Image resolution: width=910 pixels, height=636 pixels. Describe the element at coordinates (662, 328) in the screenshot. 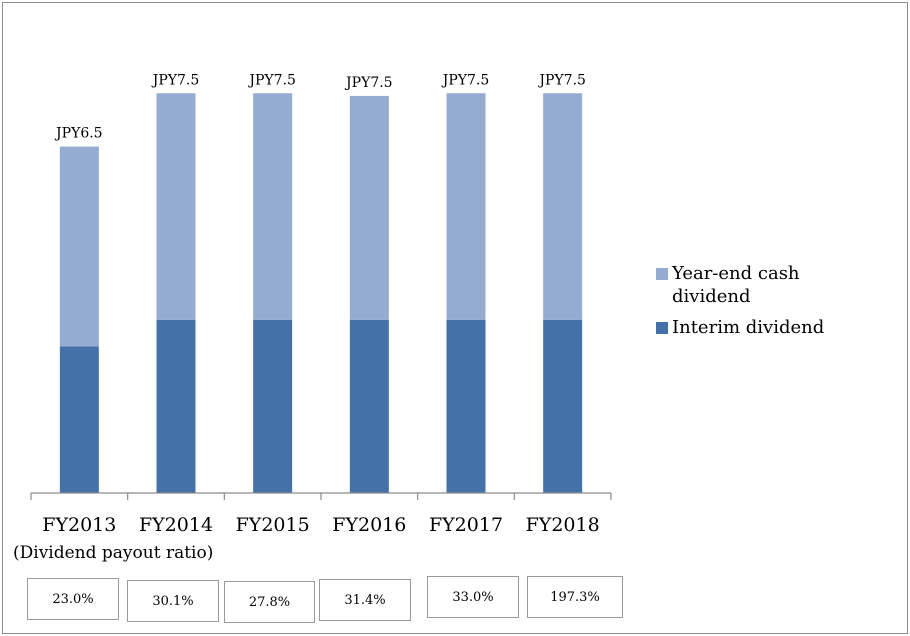

I see `legend-swatch-interim` at that location.